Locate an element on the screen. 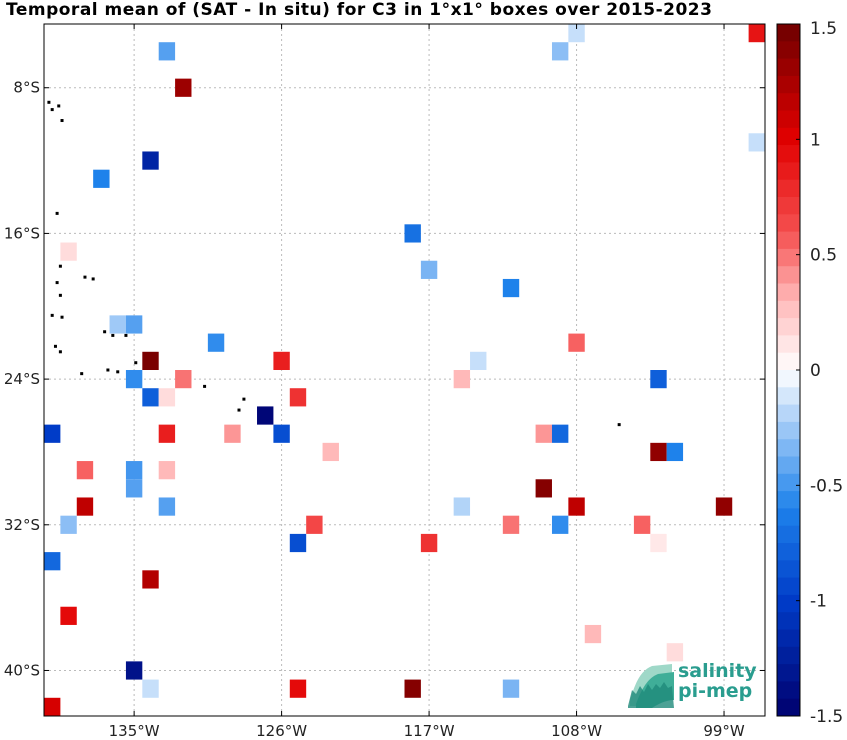 Image resolution: width=847 pixels, height=740 pixels. colorbar-ticks: 1.5 1 0.5 0 -0.5 -1 -1.5 is located at coordinates (819, 373).